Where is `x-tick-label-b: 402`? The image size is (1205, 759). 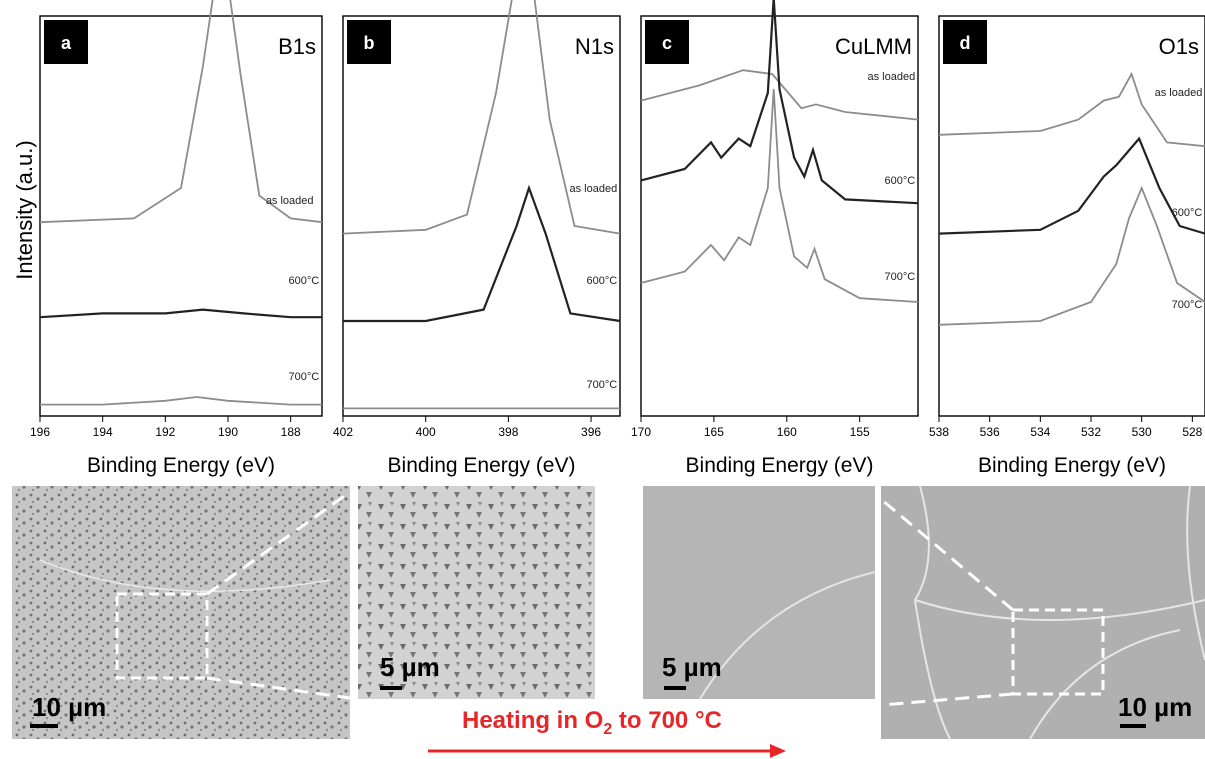
x-tick-label-b: 402 is located at coordinates (343, 432).